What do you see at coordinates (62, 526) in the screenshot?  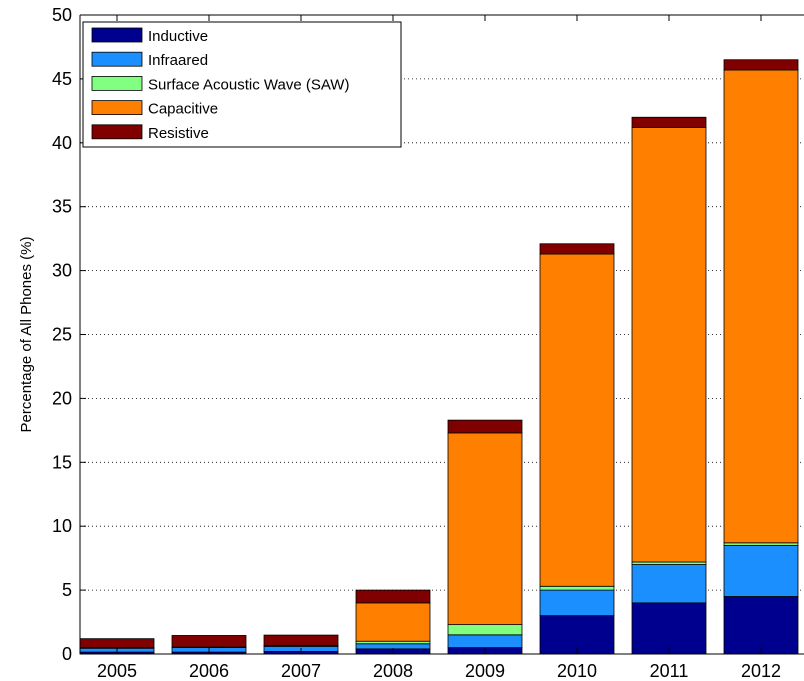 I see `y-tick-label: 10` at bounding box center [62, 526].